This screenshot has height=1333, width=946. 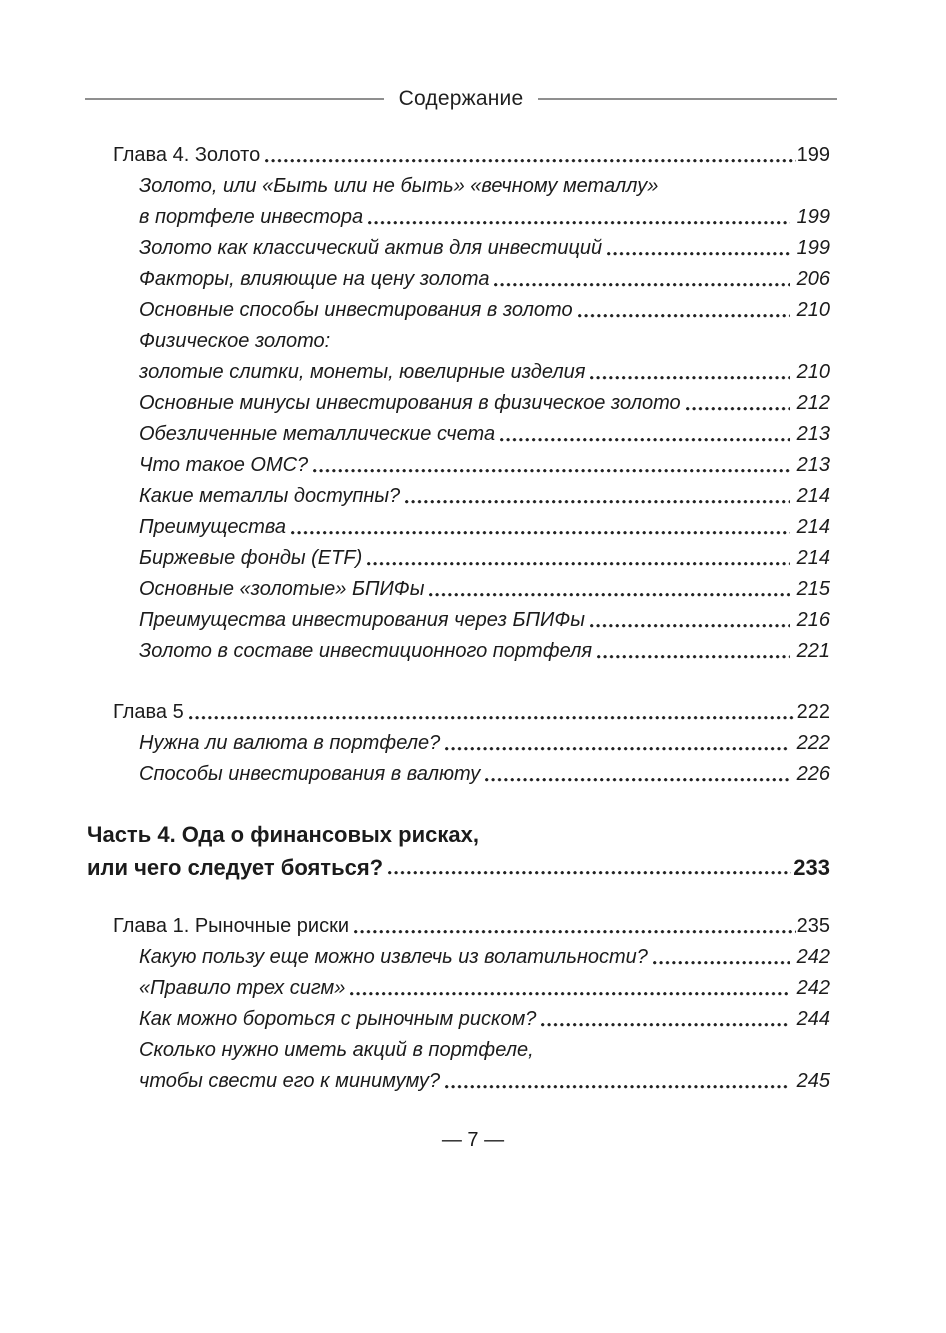 What do you see at coordinates (458, 589) in the screenshot?
I see `toc-entry: Основные «золотые» БПИФы 215` at bounding box center [458, 589].